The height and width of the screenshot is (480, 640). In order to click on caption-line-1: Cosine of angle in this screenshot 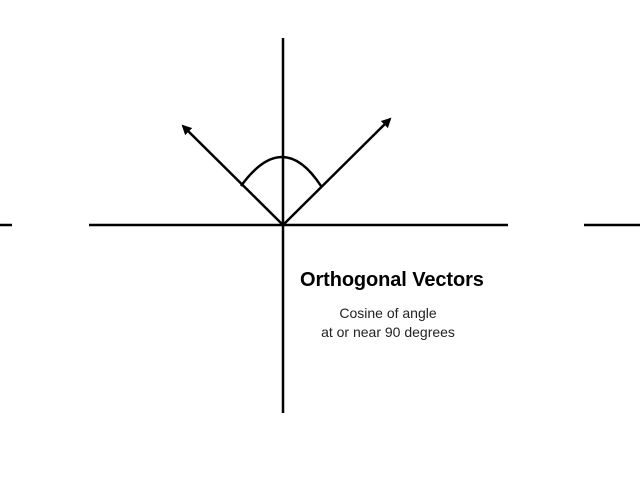, I will do `click(388, 313)`.